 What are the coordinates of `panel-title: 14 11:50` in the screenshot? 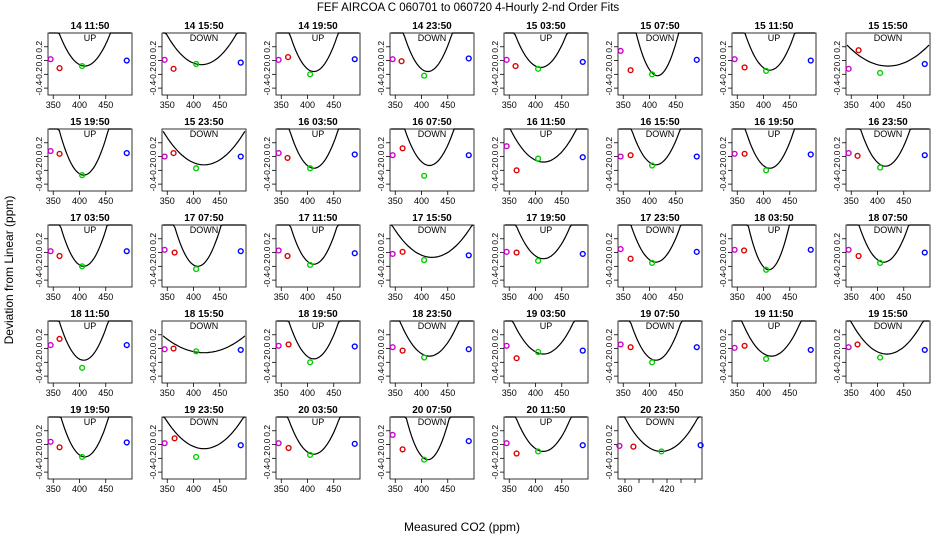 It's located at (90, 26).